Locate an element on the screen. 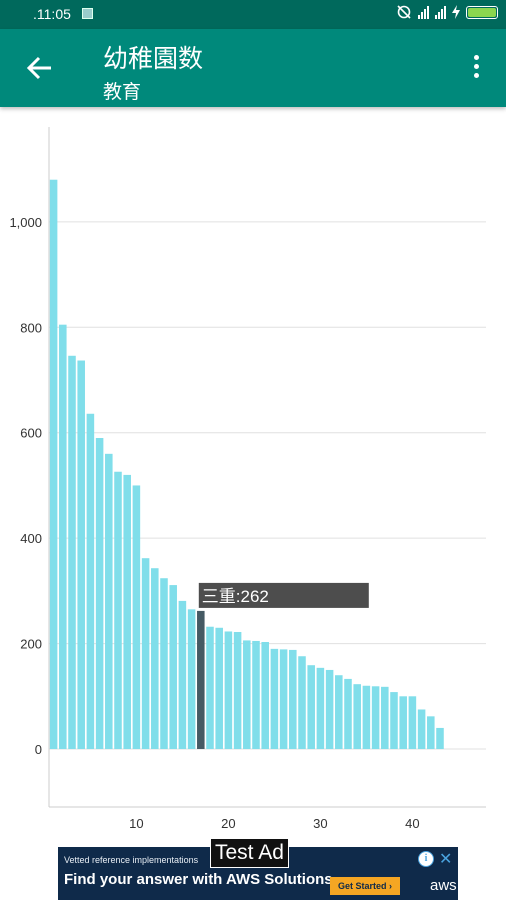 Image resolution: width=506 pixels, height=900 pixels. y-tick-label: 1,000 is located at coordinates (25, 222).